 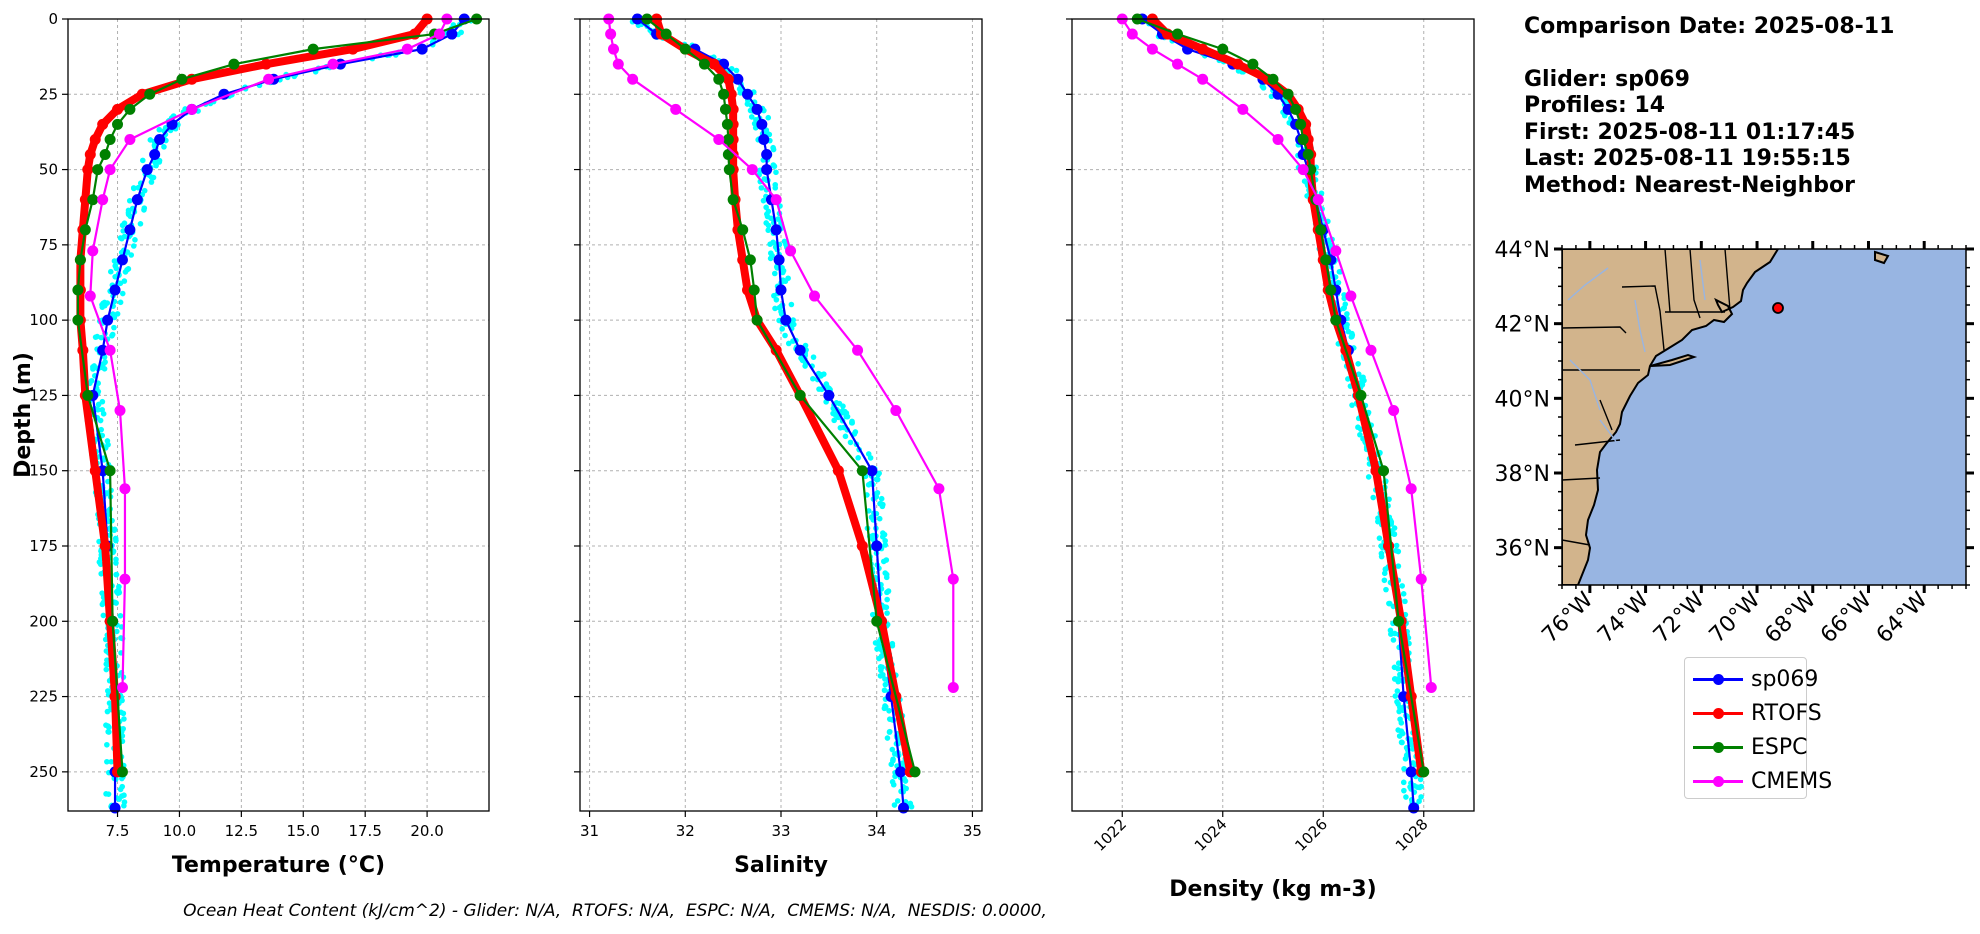 What do you see at coordinates (1786, 713) in the screenshot?
I see `legend-label: RTOFS` at bounding box center [1786, 713].